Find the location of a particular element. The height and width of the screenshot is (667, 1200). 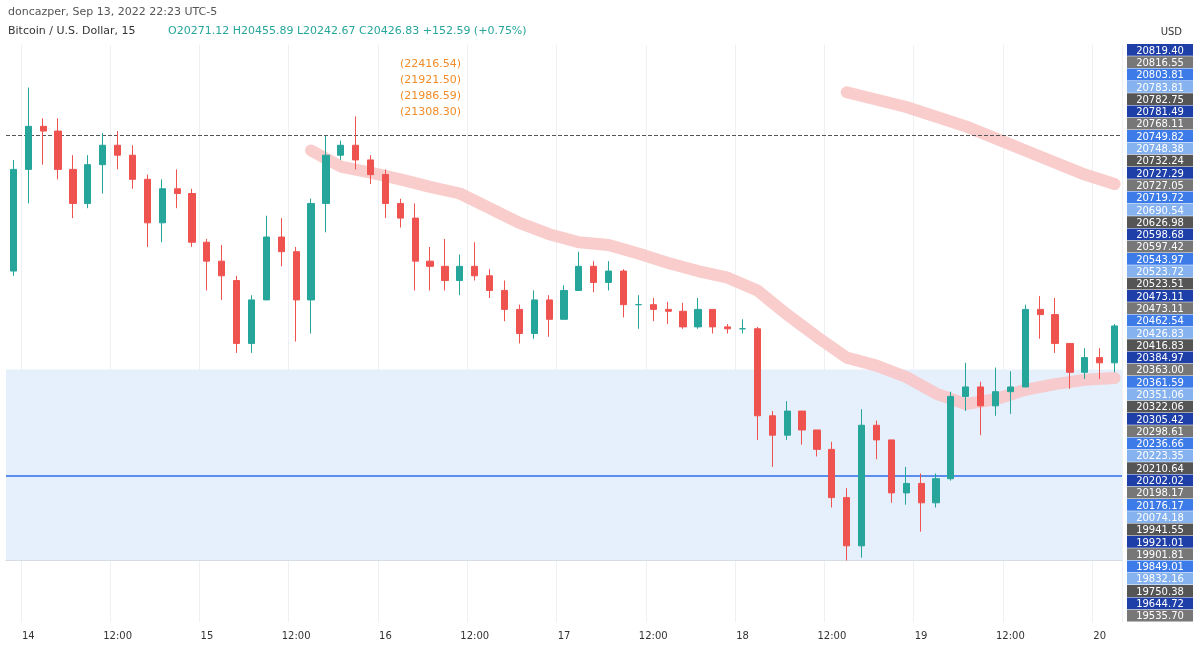

text: 20523.72 is located at coordinates (1160, 272).